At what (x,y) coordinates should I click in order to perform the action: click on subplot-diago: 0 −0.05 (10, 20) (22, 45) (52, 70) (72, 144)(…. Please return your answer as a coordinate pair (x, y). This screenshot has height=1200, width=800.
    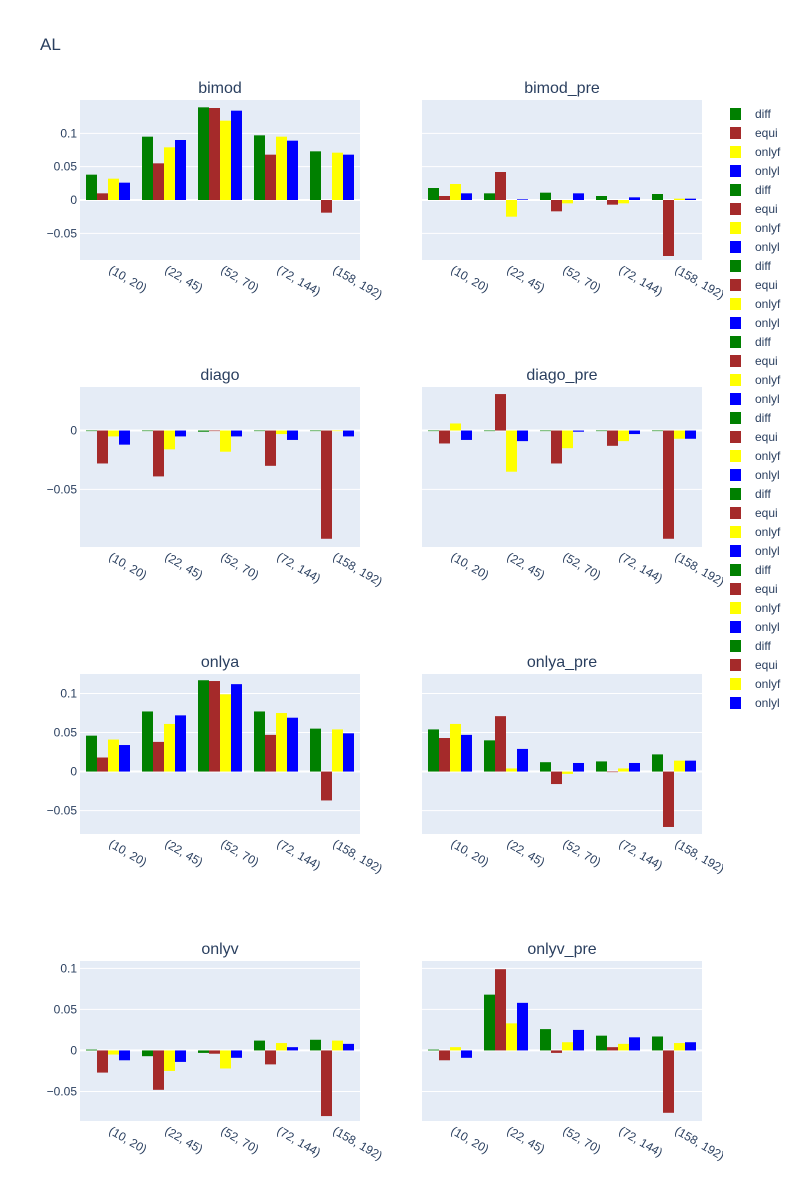
    Looking at the image, I should click on (216, 478).